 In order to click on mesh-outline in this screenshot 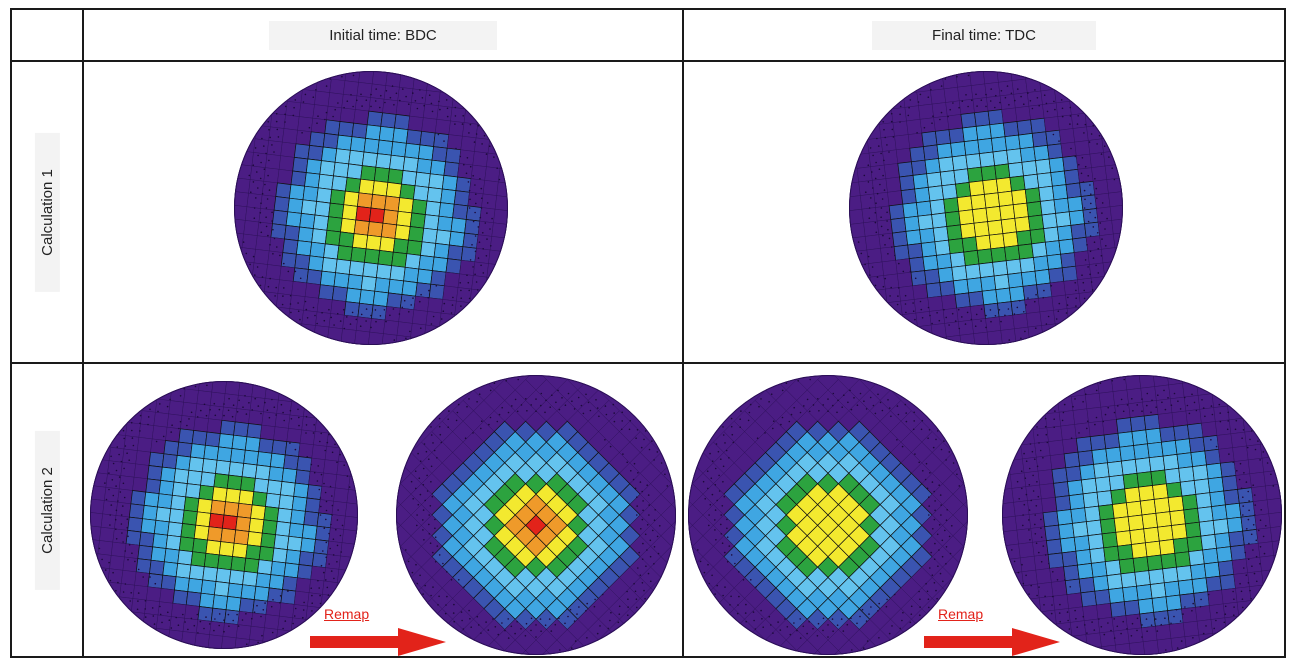, I will do `click(536, 515)`.